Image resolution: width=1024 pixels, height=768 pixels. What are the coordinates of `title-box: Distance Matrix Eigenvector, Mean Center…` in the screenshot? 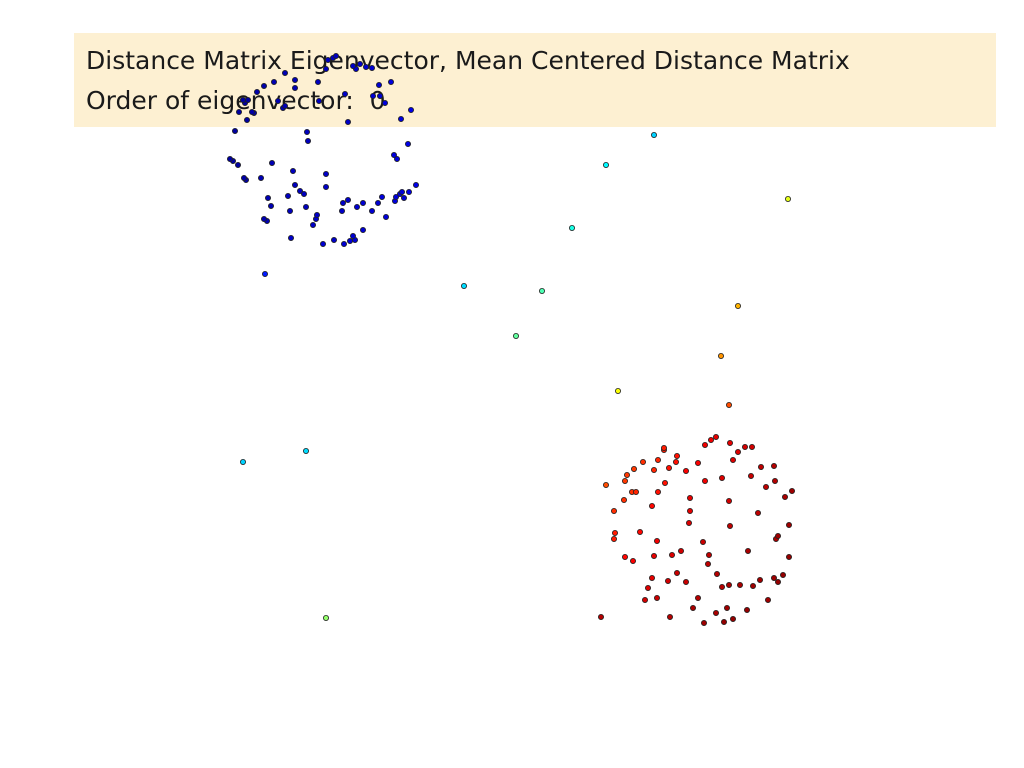 It's located at (535, 80).